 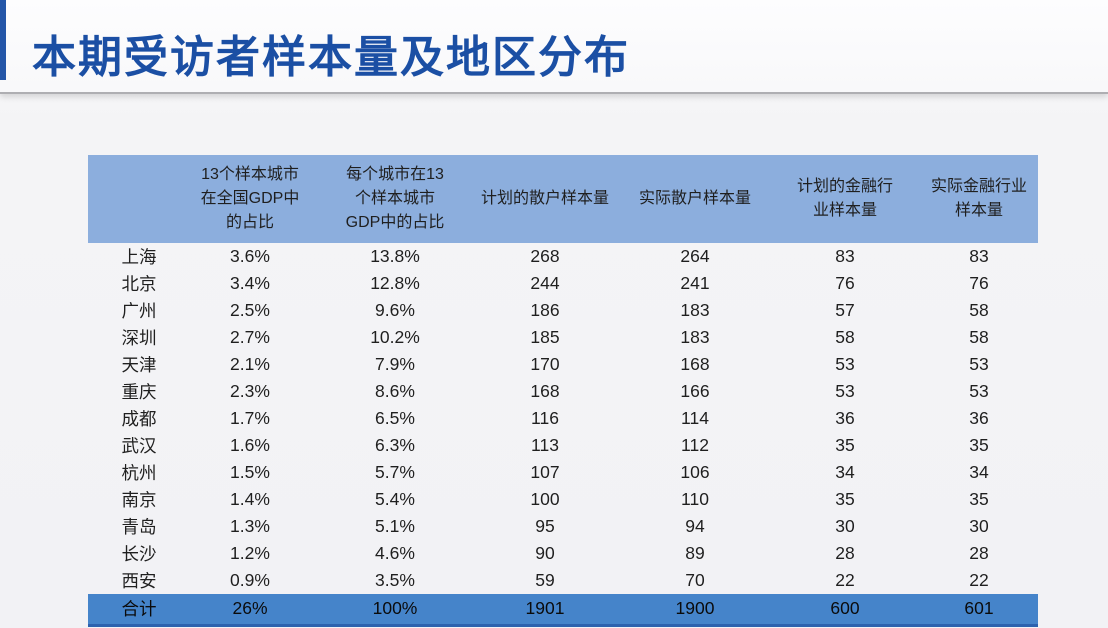 I want to click on value-cell: 268, so click(x=545, y=256).